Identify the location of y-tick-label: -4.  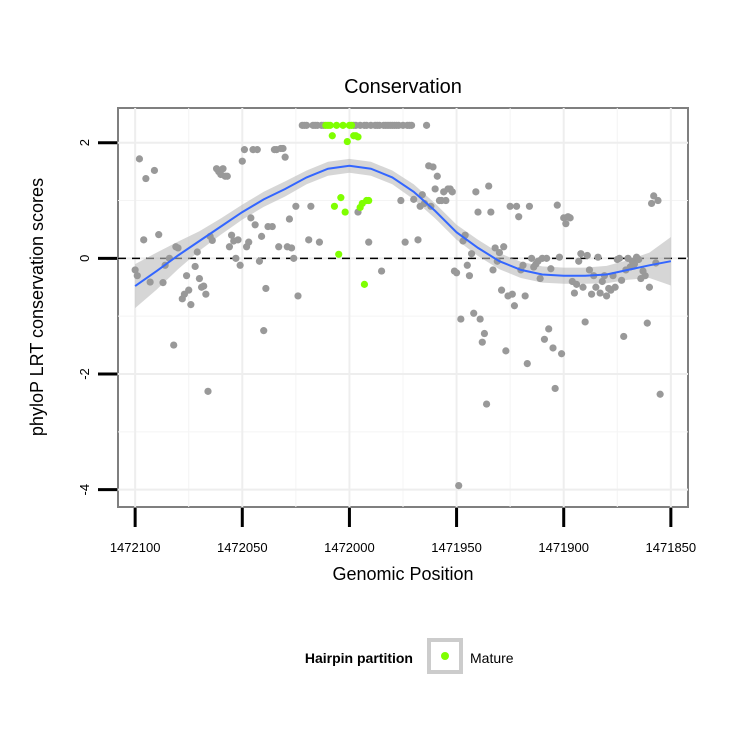
(84, 490).